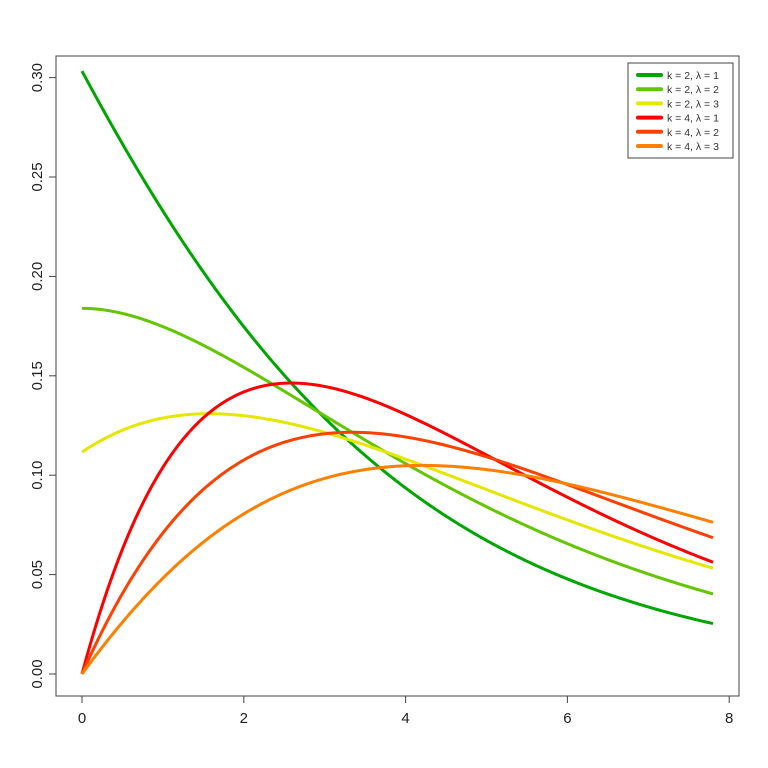 The height and width of the screenshot is (768, 768). I want to click on y-tick-label: 0.20, so click(37, 276).